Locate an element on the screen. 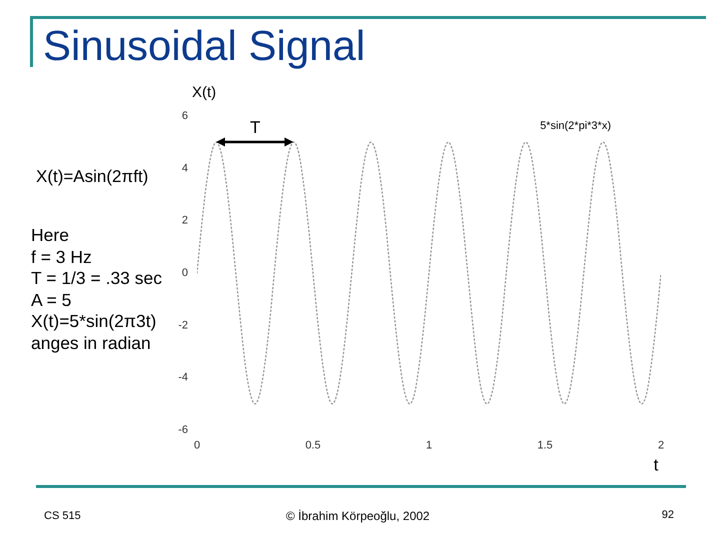 The height and width of the screenshot is (540, 720). x-tick-label: 2 is located at coordinates (661, 446).